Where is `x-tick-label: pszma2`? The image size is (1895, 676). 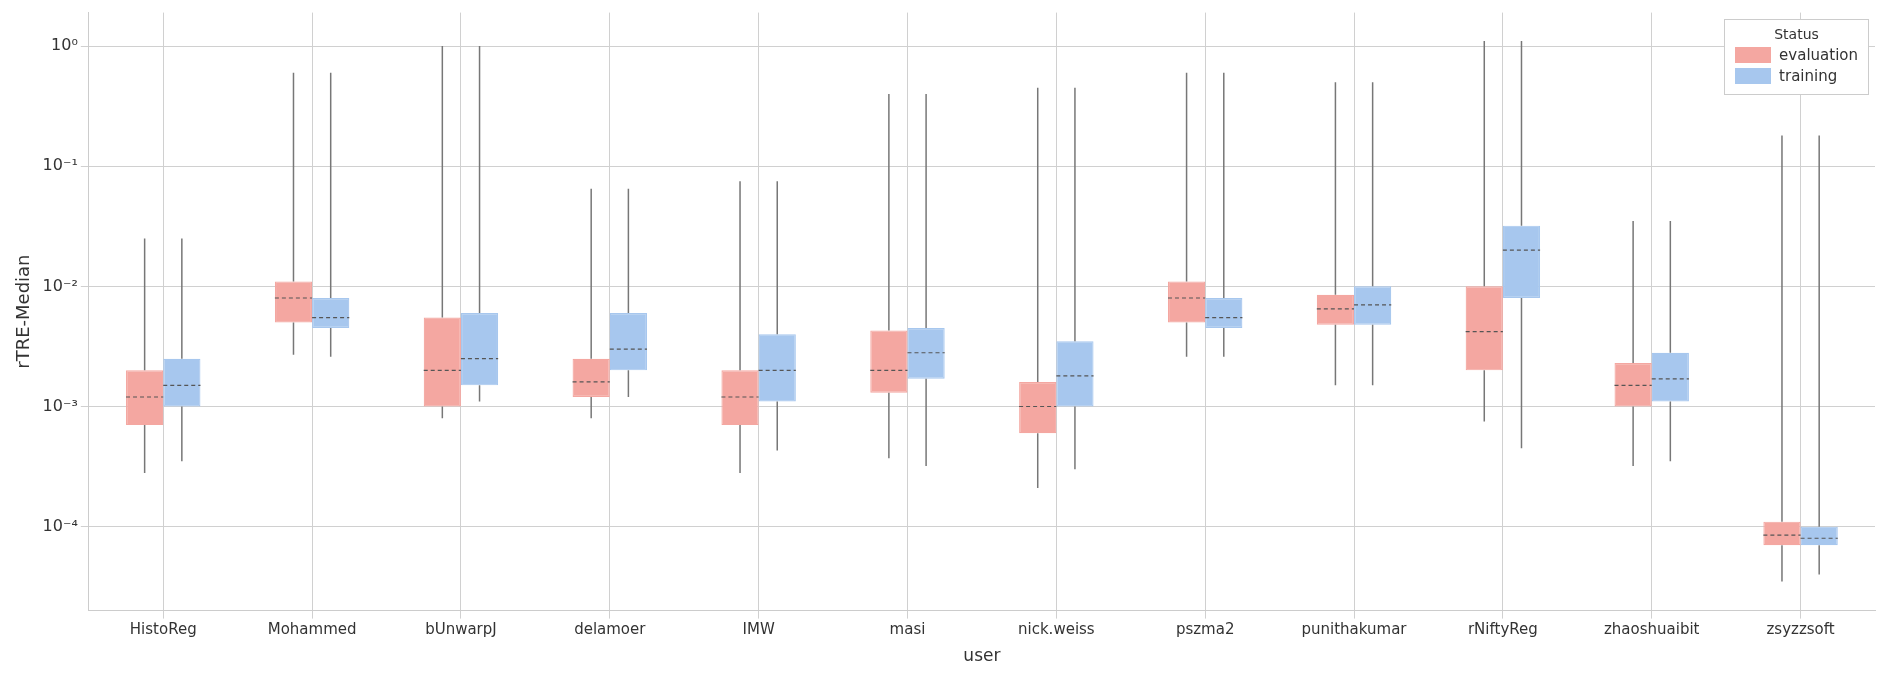 x-tick-label: pszma2 is located at coordinates (1205, 629).